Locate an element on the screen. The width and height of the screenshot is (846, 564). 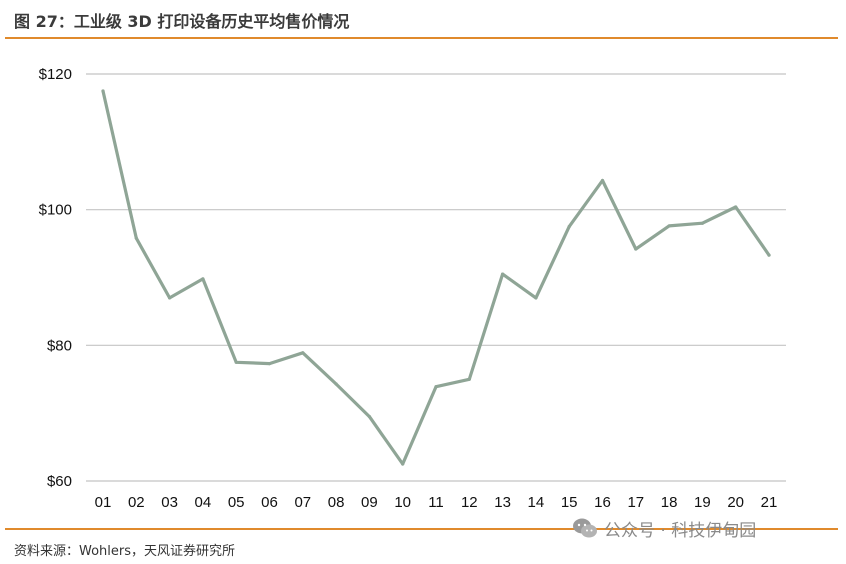
x-tick-label: 09 is located at coordinates (369, 502).